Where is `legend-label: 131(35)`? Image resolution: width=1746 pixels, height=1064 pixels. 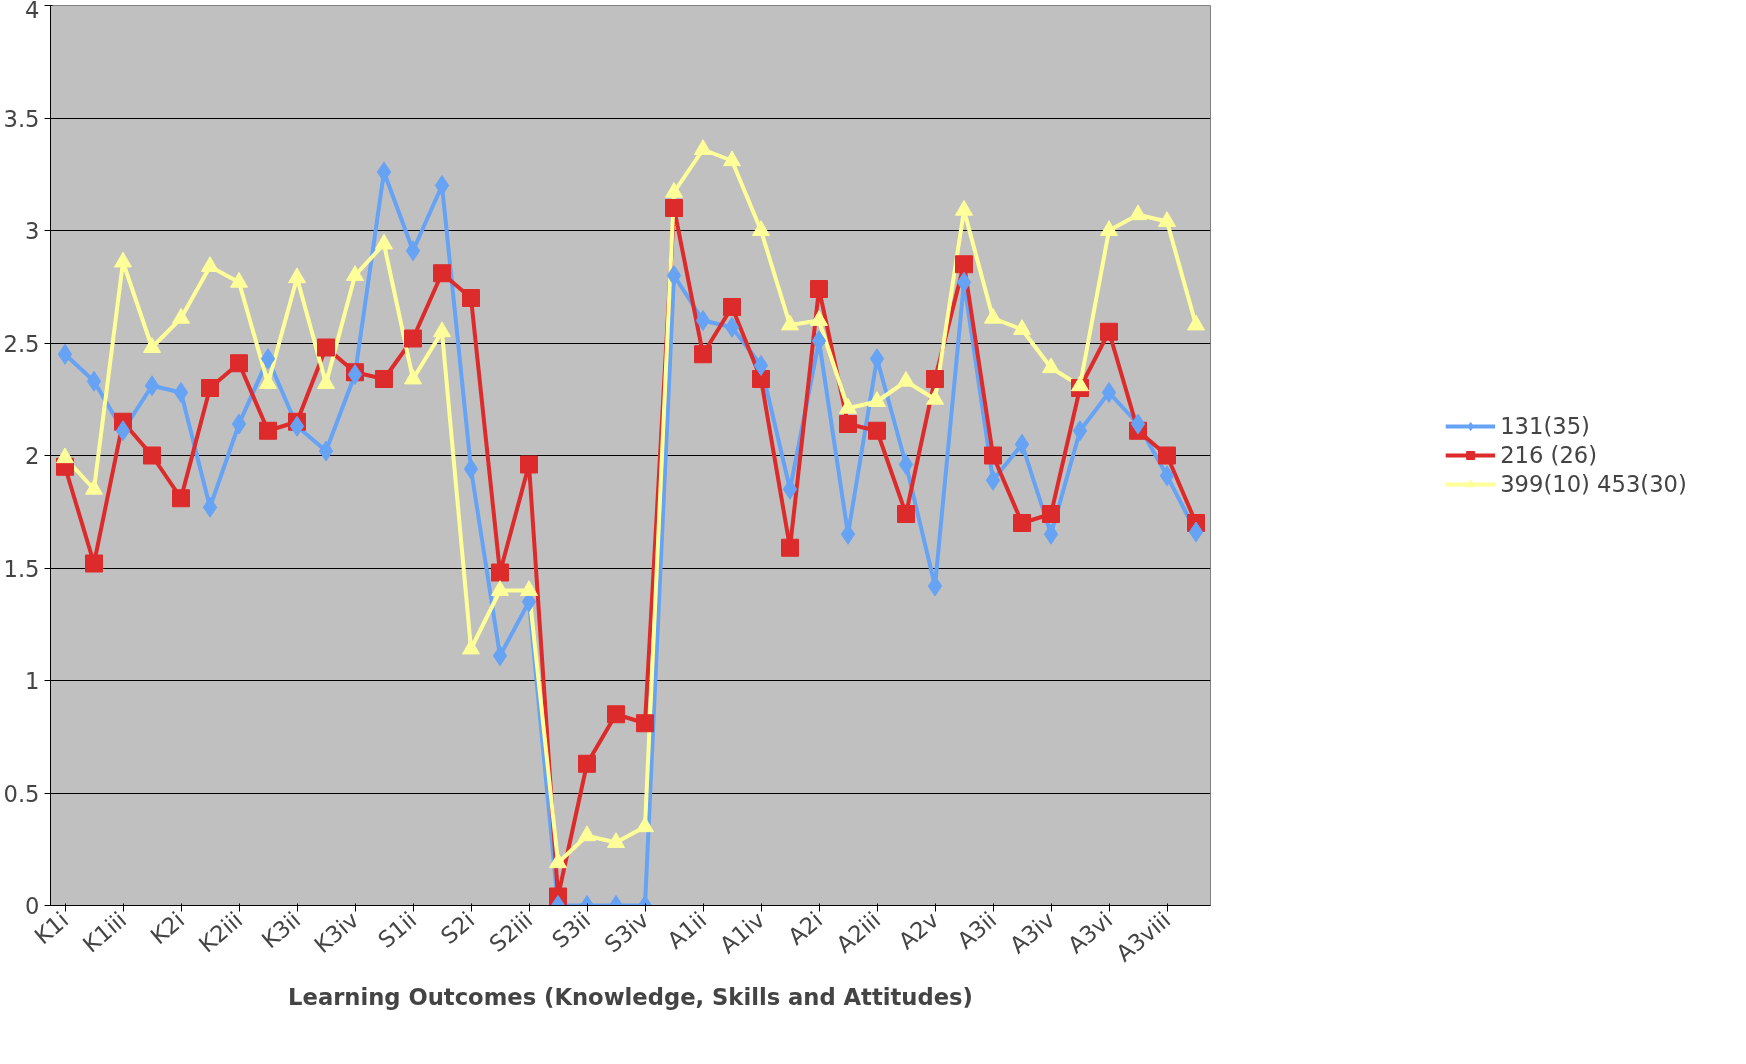
legend-label: 131(35) is located at coordinates (1545, 426).